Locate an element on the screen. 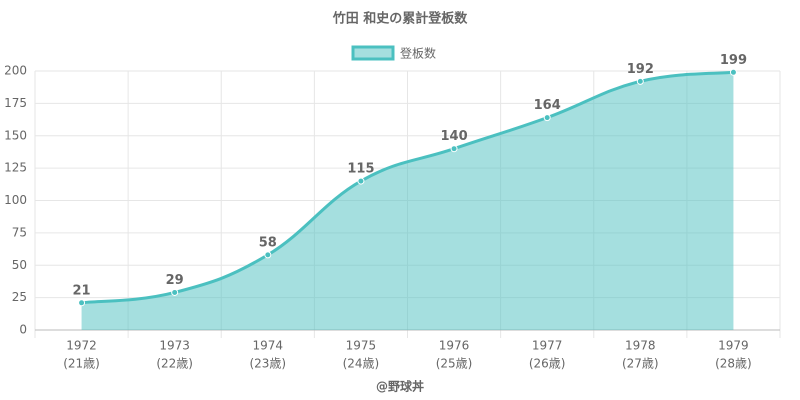 The image size is (800, 400). value-label: 199 is located at coordinates (733, 60).